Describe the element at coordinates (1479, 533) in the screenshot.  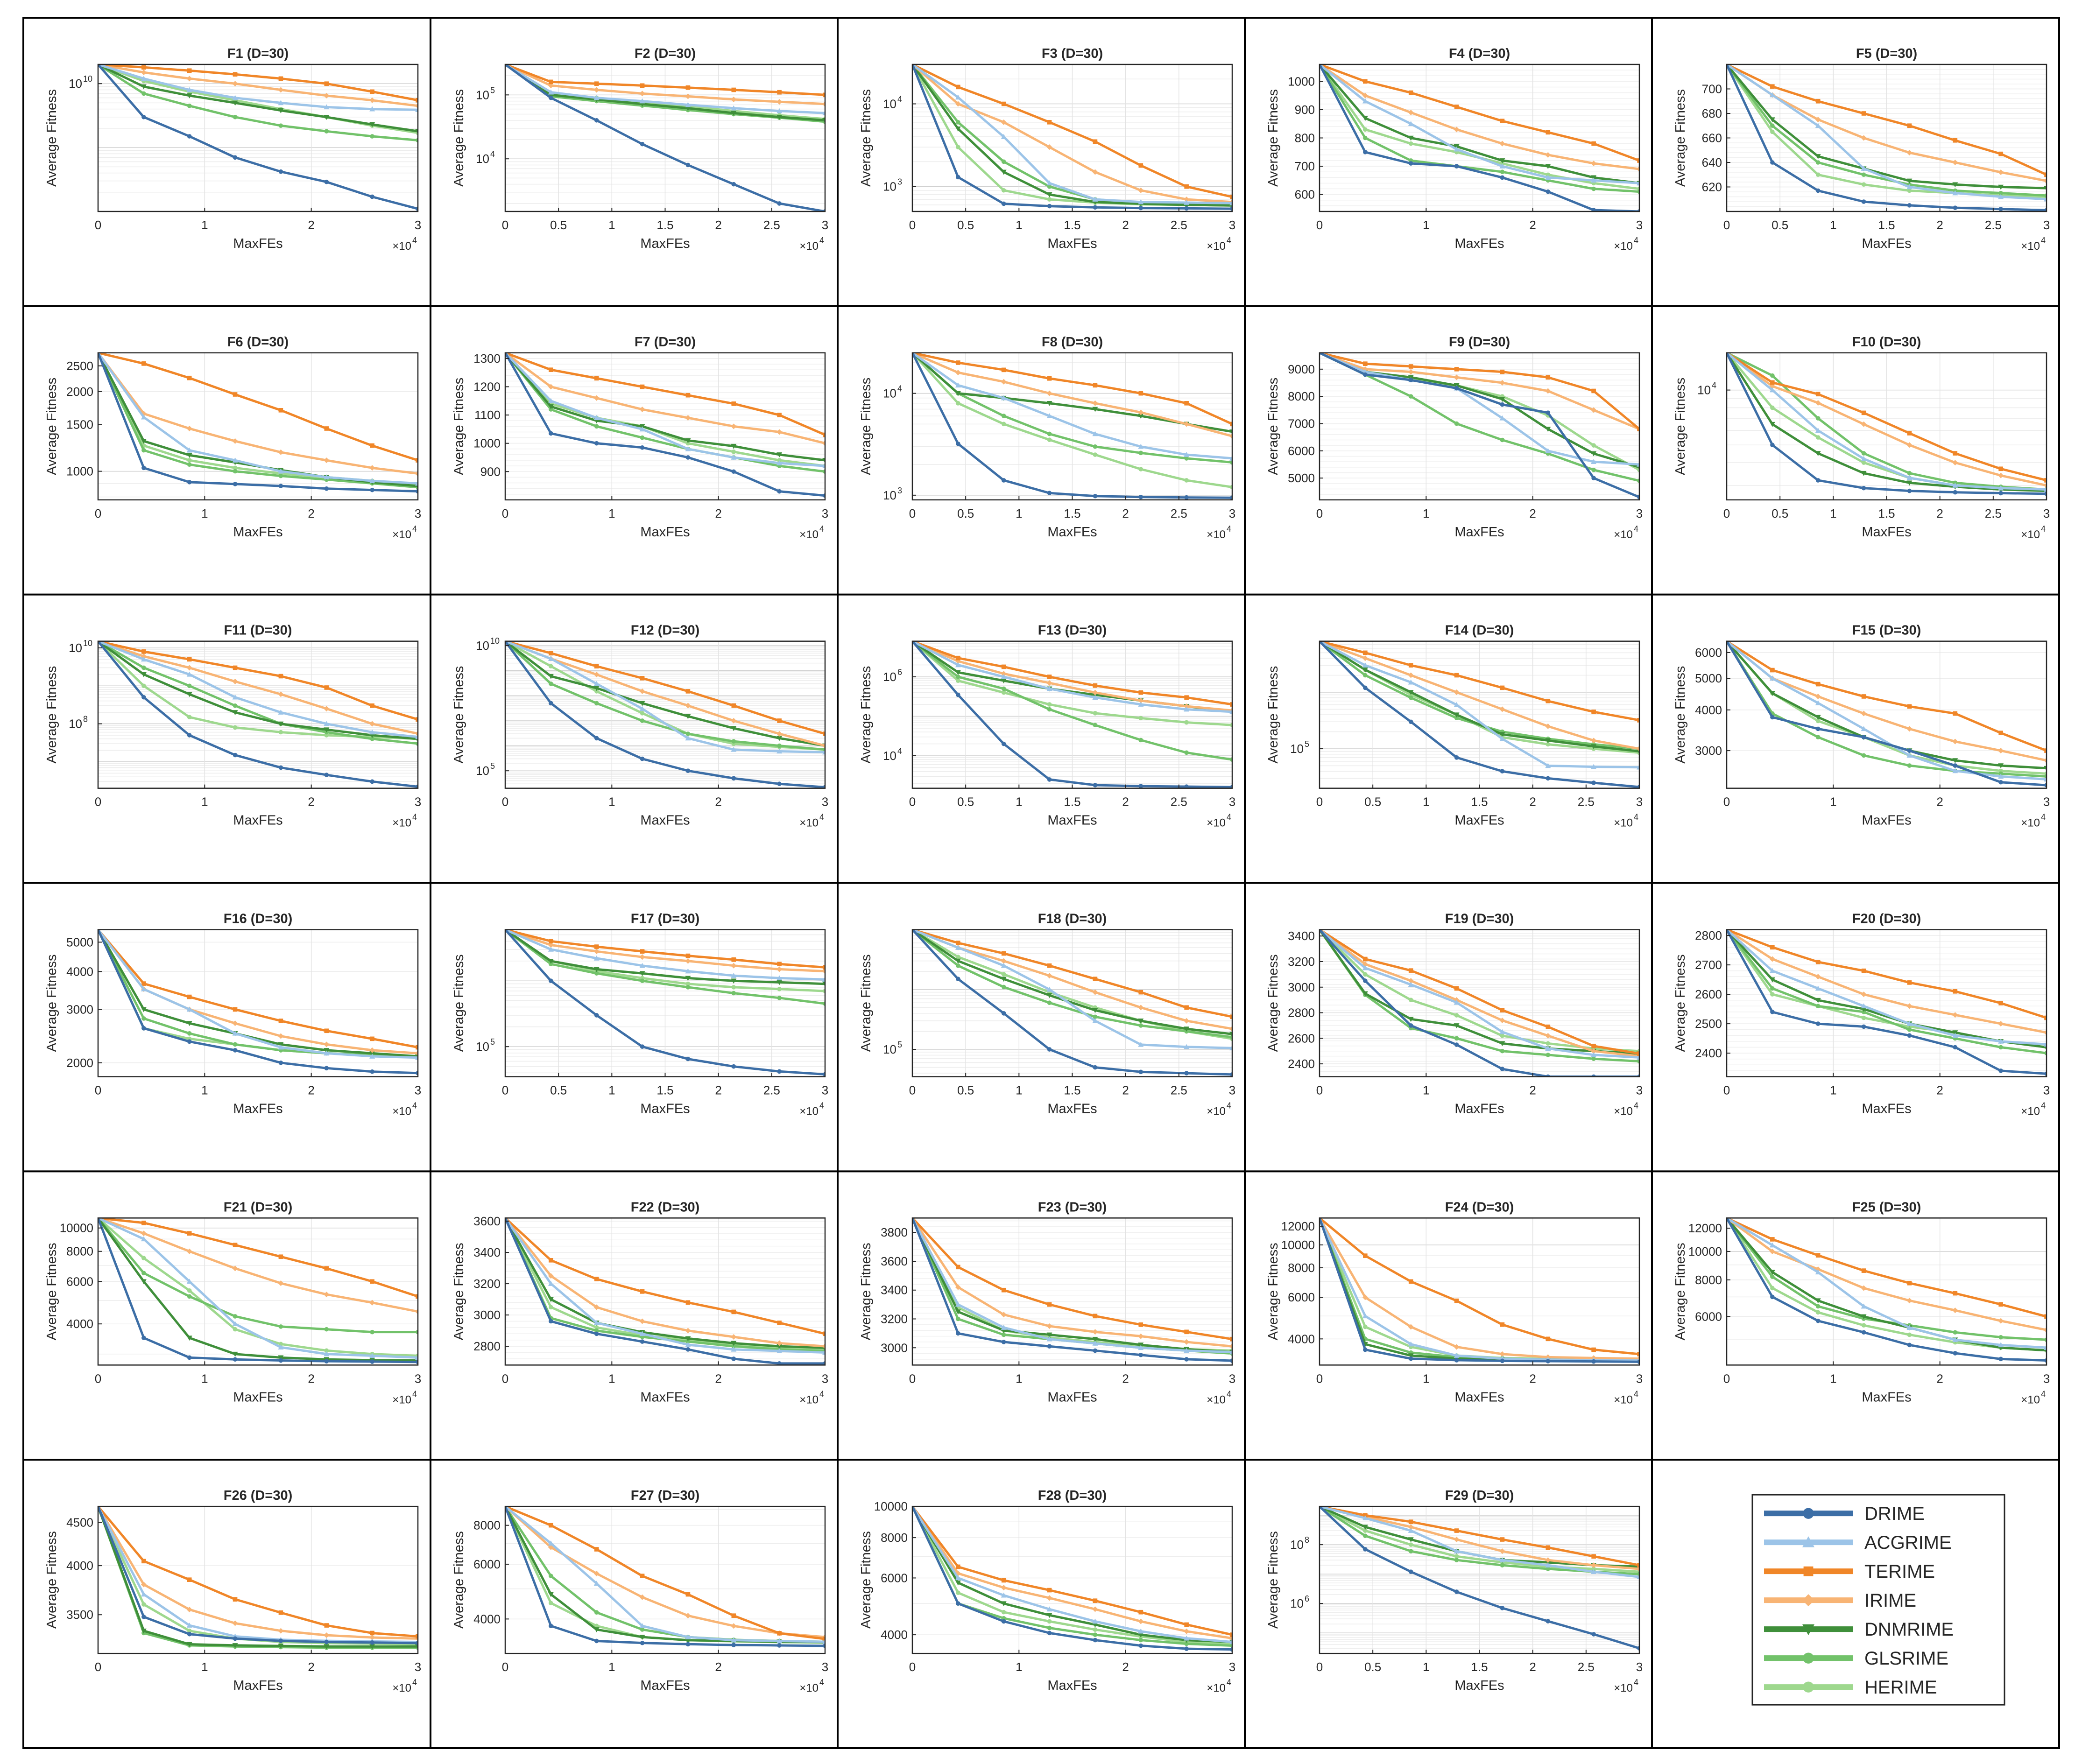
I see `x-axis-label: MaxFEs` at that location.